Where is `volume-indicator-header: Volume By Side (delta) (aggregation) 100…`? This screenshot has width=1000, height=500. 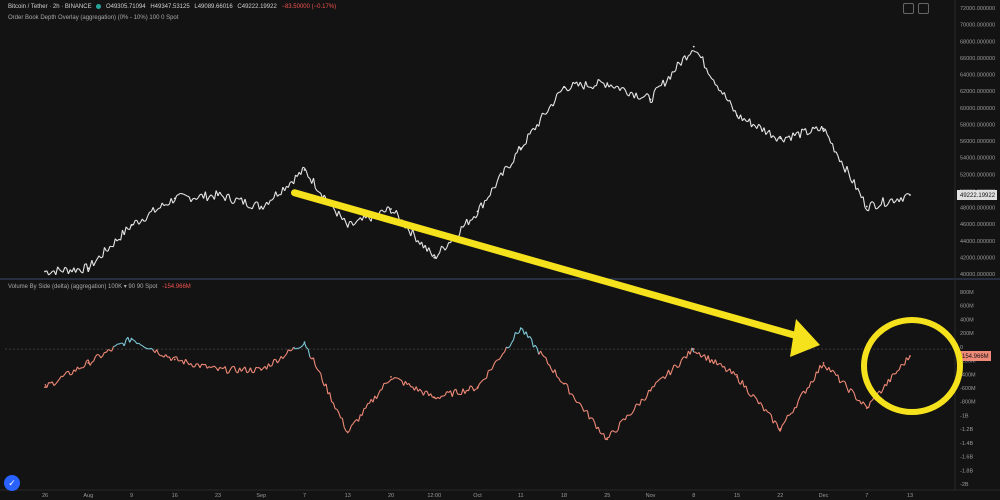
volume-indicator-header: Volume By Side (delta) (aggregation) 100… is located at coordinates (101, 286).